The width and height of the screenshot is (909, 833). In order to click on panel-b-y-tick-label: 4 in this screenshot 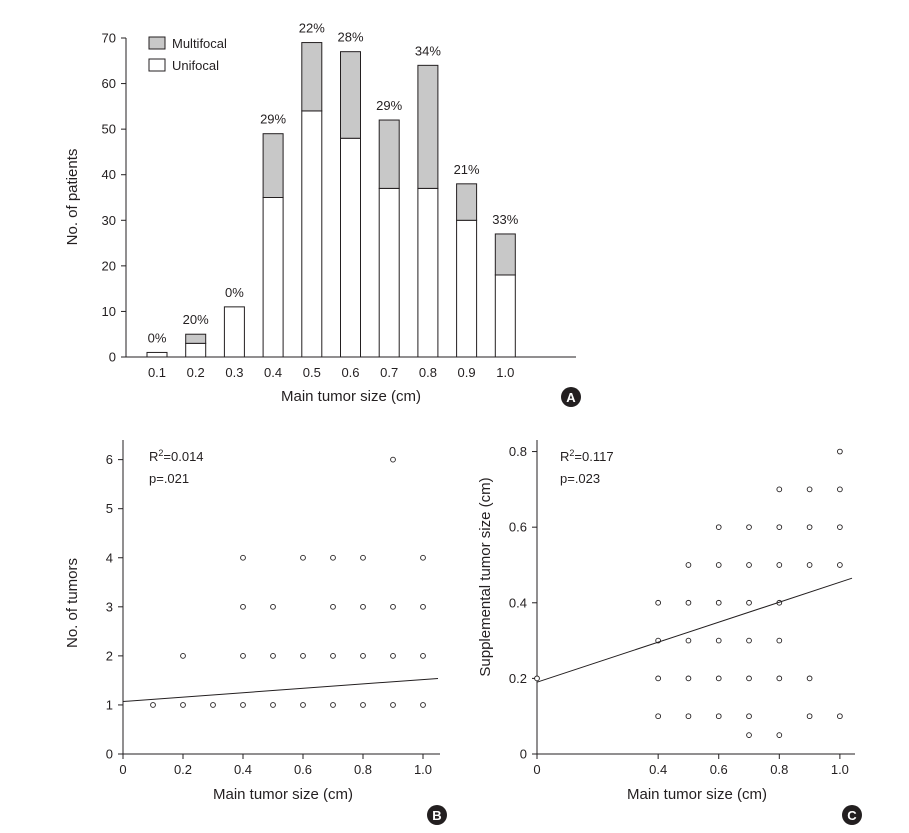, I will do `click(109, 557)`.